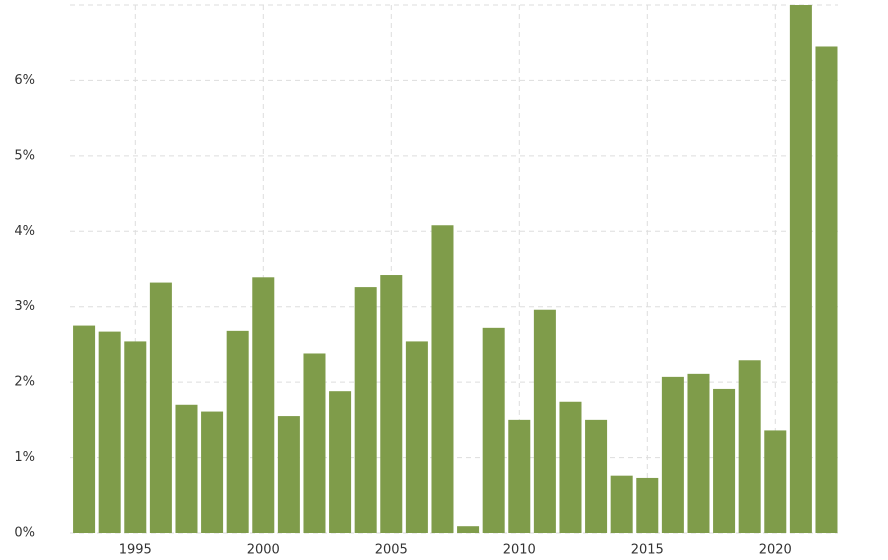 This screenshot has height=560, width=888. Describe the element at coordinates (135, 550) in the screenshot. I see `x-tick-label: 1995` at that location.